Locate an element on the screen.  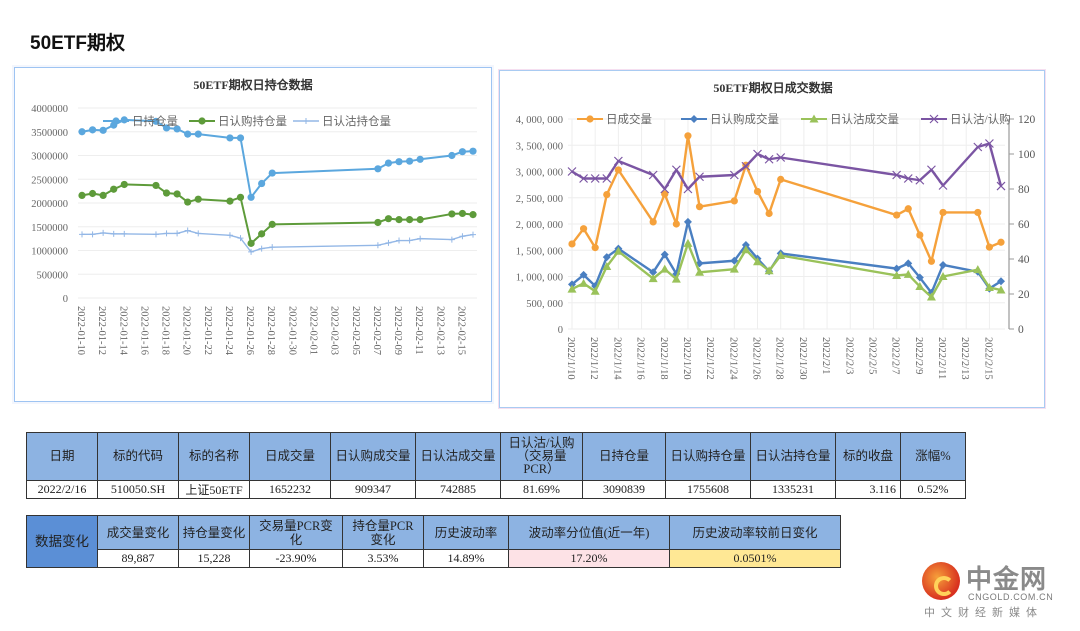
x-tick-label: 2022/2/13 is located at coordinates (964, 358).